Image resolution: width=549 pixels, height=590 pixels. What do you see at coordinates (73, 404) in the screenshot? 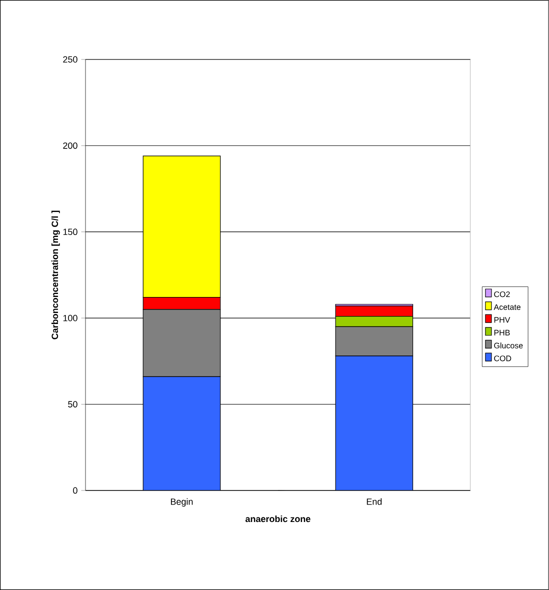
I see `y-tick-label: 50` at bounding box center [73, 404].